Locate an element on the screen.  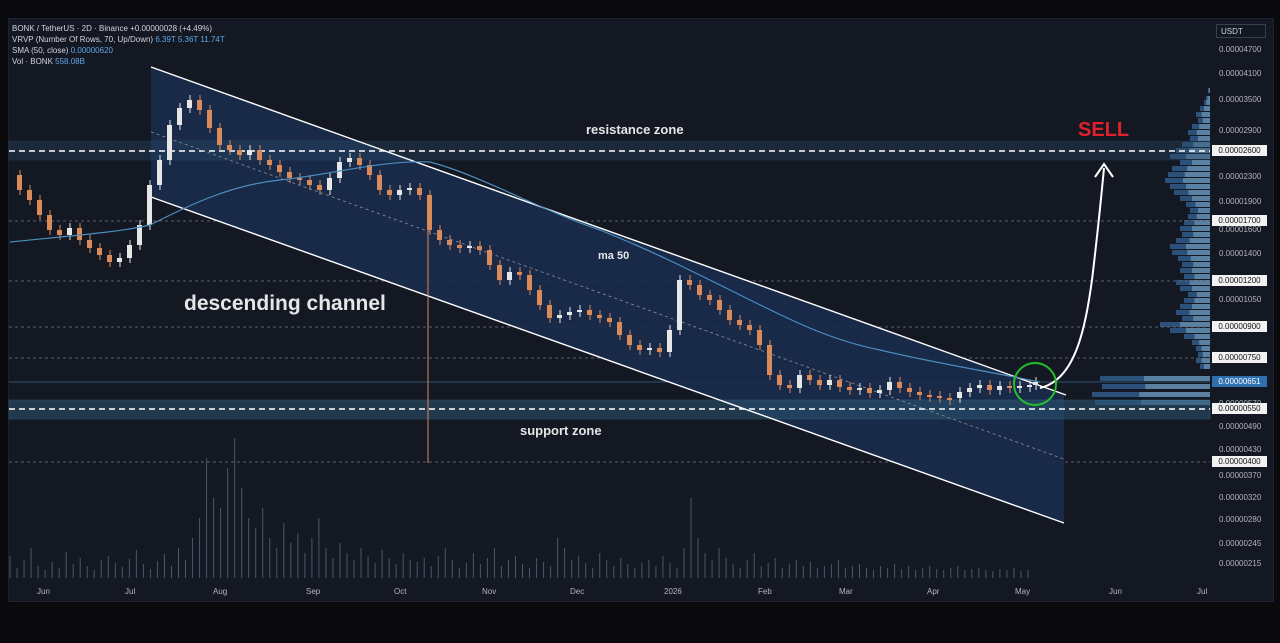
legend-vol: Vol · BONK 558.08B is located at coordinates (118, 61).